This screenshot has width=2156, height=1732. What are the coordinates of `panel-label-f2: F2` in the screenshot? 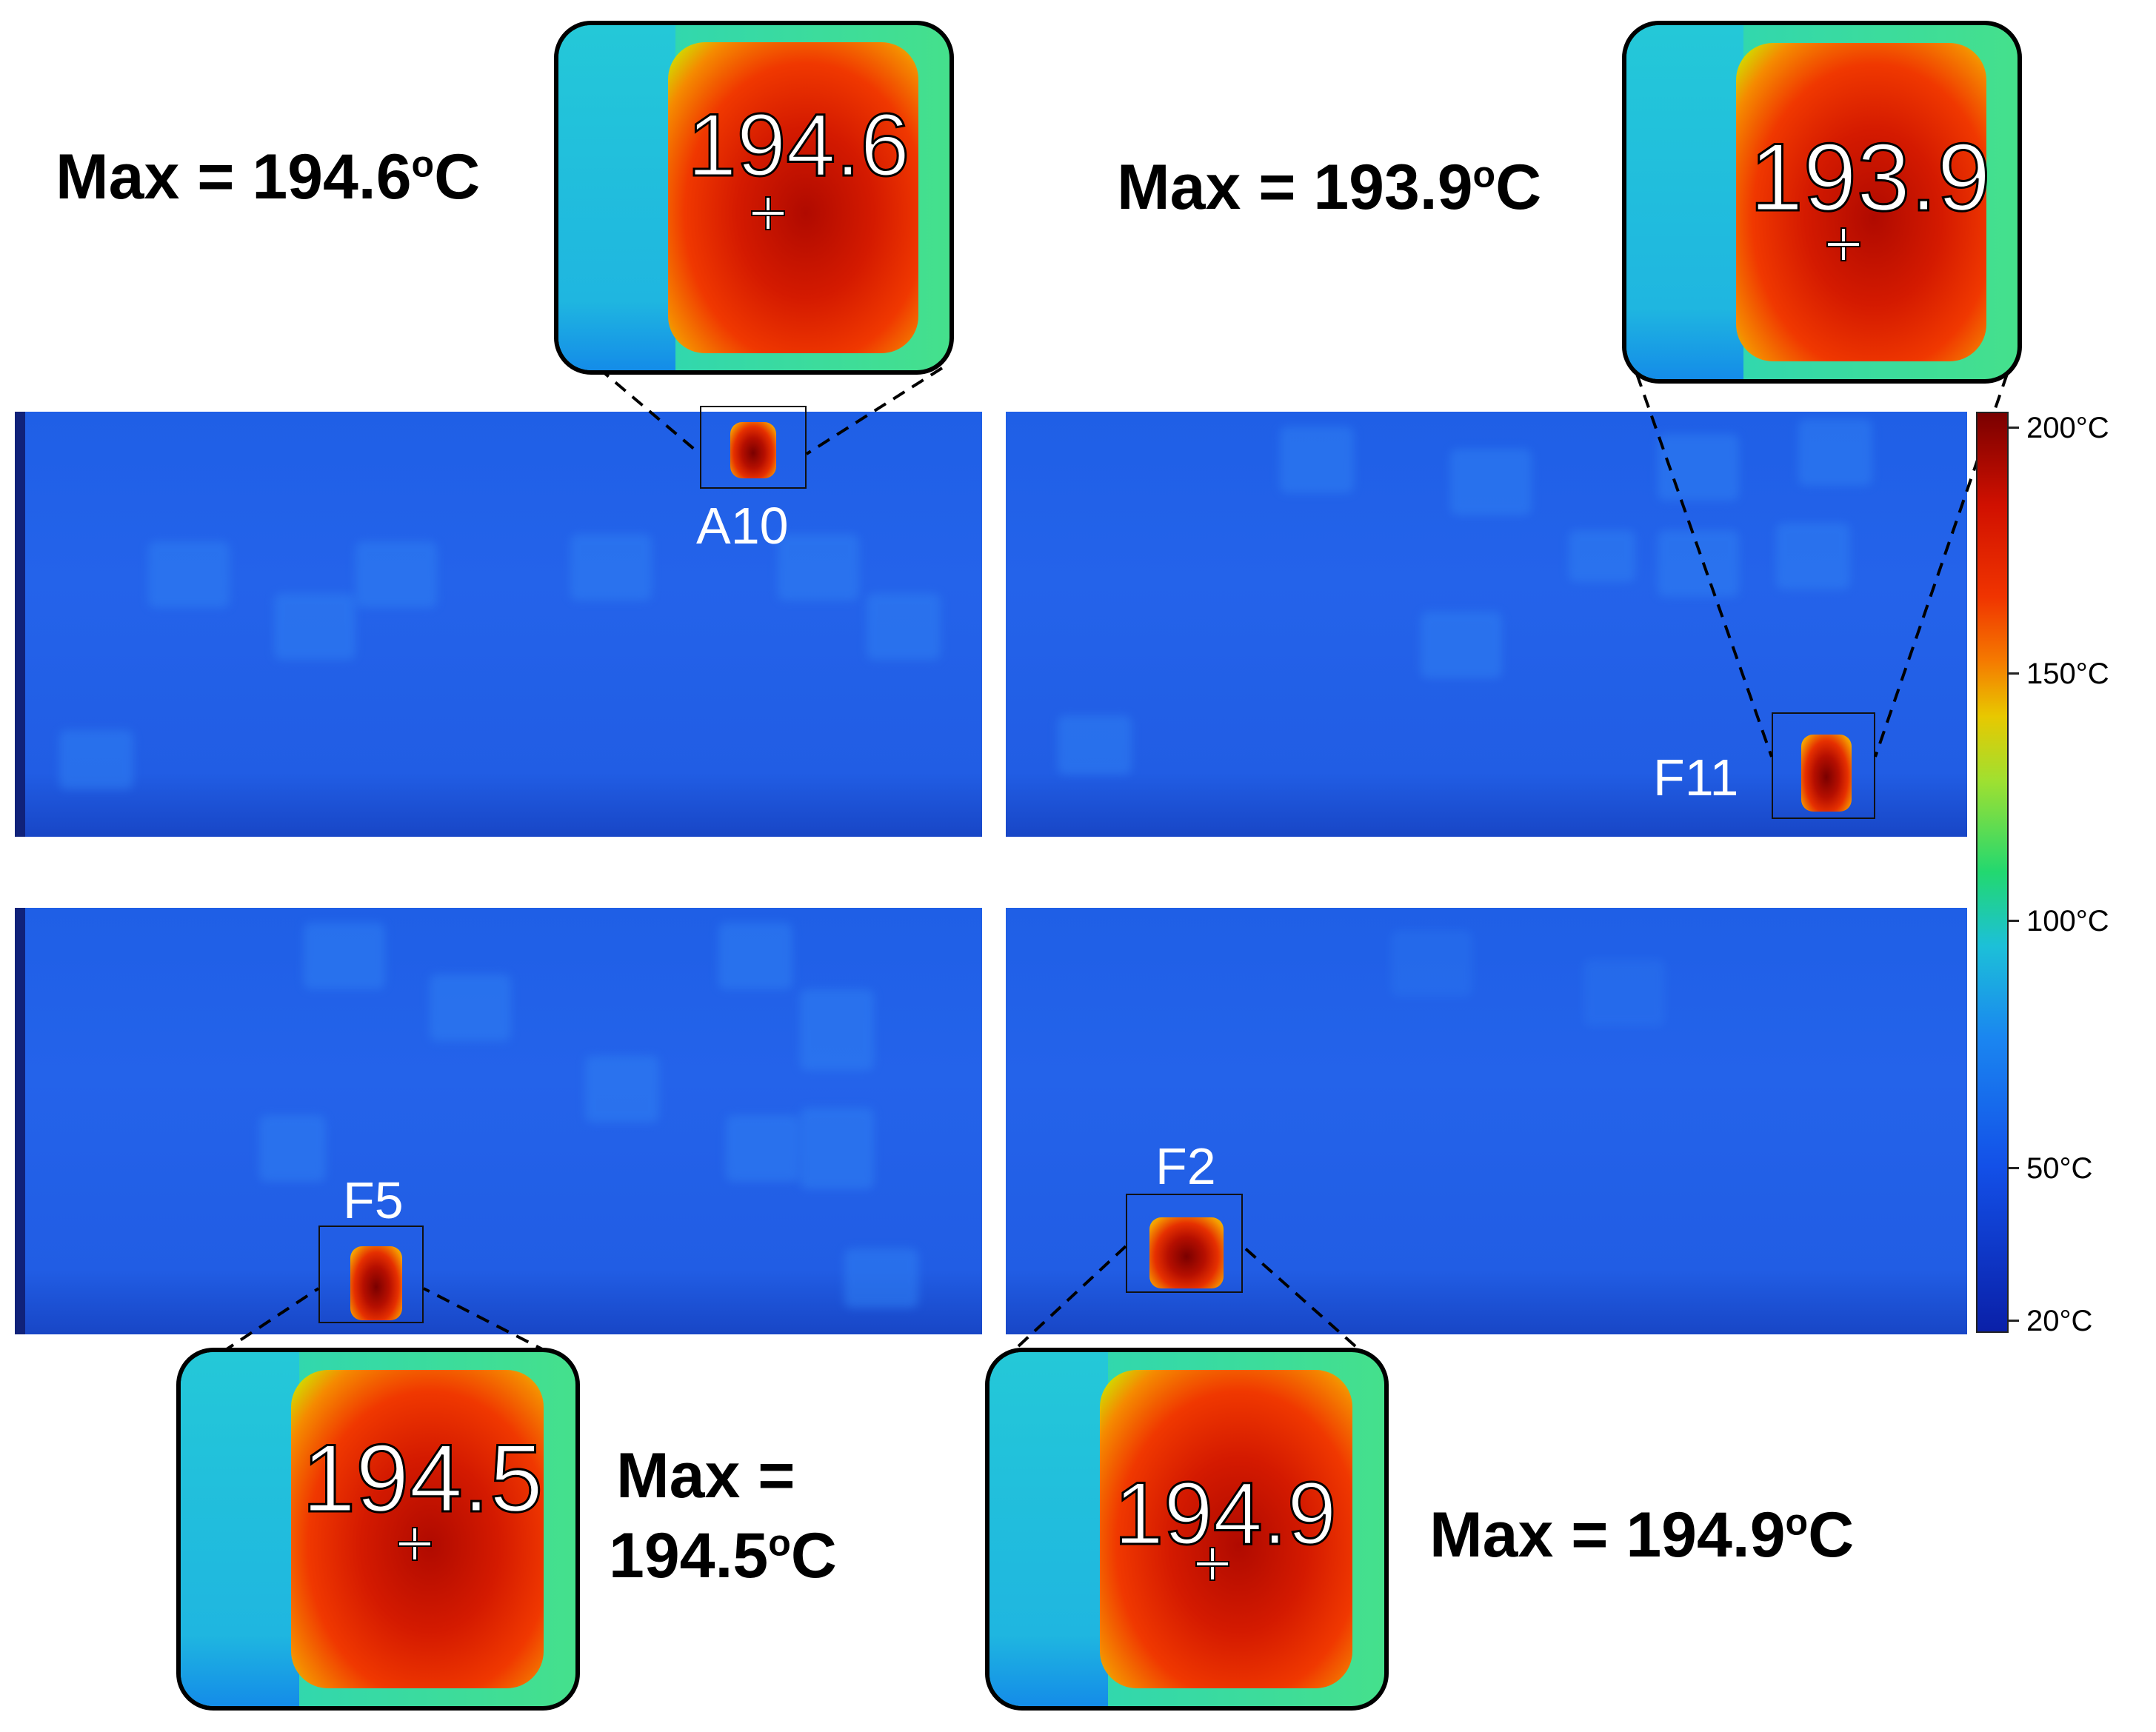 It's located at (1185, 1166).